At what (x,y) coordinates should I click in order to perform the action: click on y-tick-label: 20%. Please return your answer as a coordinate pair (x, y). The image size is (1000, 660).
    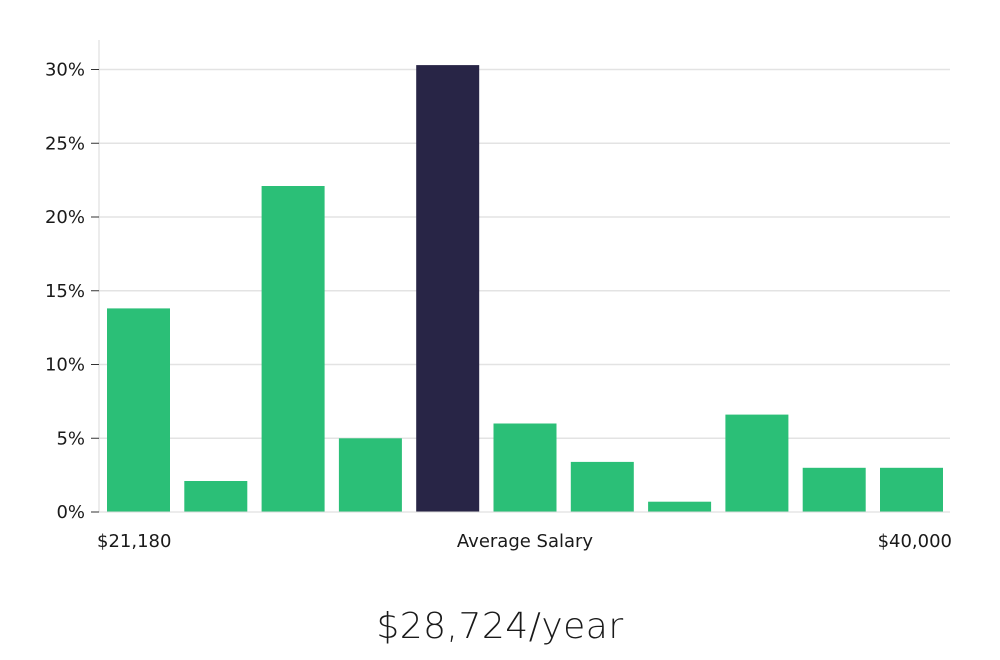
    Looking at the image, I should click on (65, 217).